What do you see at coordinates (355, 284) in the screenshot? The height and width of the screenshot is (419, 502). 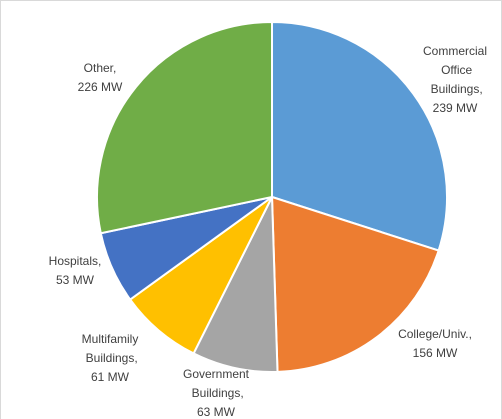 I see `pie-slice` at bounding box center [355, 284].